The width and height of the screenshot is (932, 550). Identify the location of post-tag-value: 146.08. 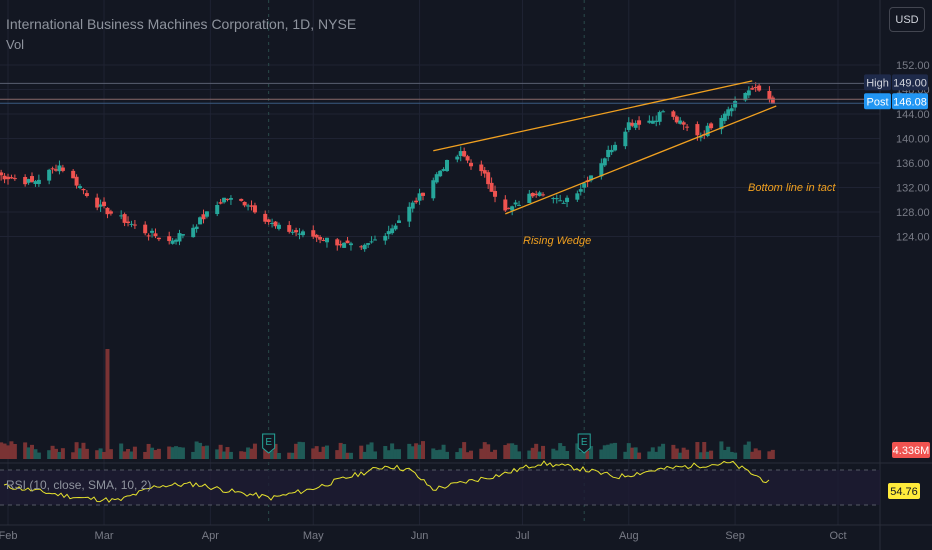
(910, 102).